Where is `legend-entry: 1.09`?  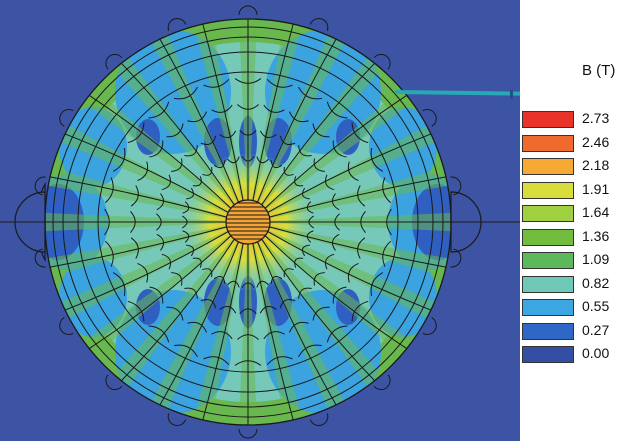 legend-entry: 1.09 is located at coordinates (572, 261).